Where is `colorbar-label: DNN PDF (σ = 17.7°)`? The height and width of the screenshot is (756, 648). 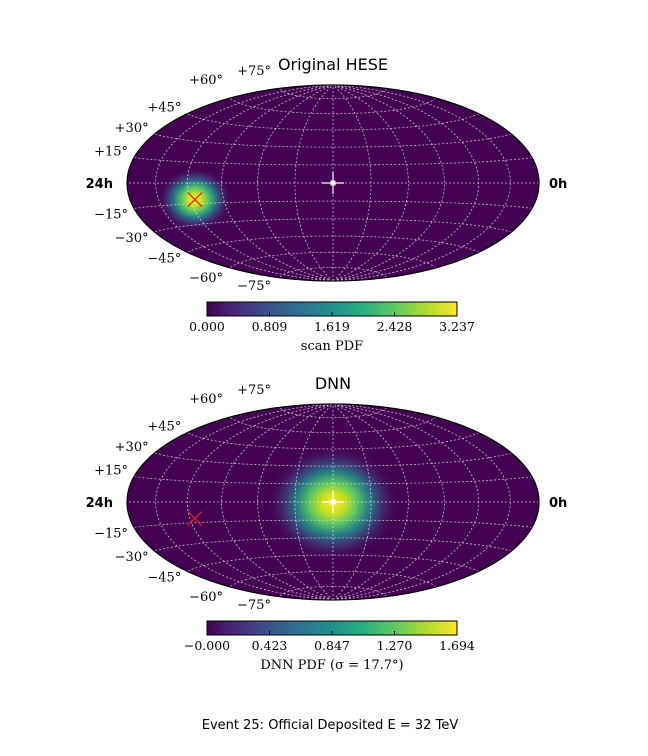 colorbar-label: DNN PDF (σ = 17.7°) is located at coordinates (331, 665).